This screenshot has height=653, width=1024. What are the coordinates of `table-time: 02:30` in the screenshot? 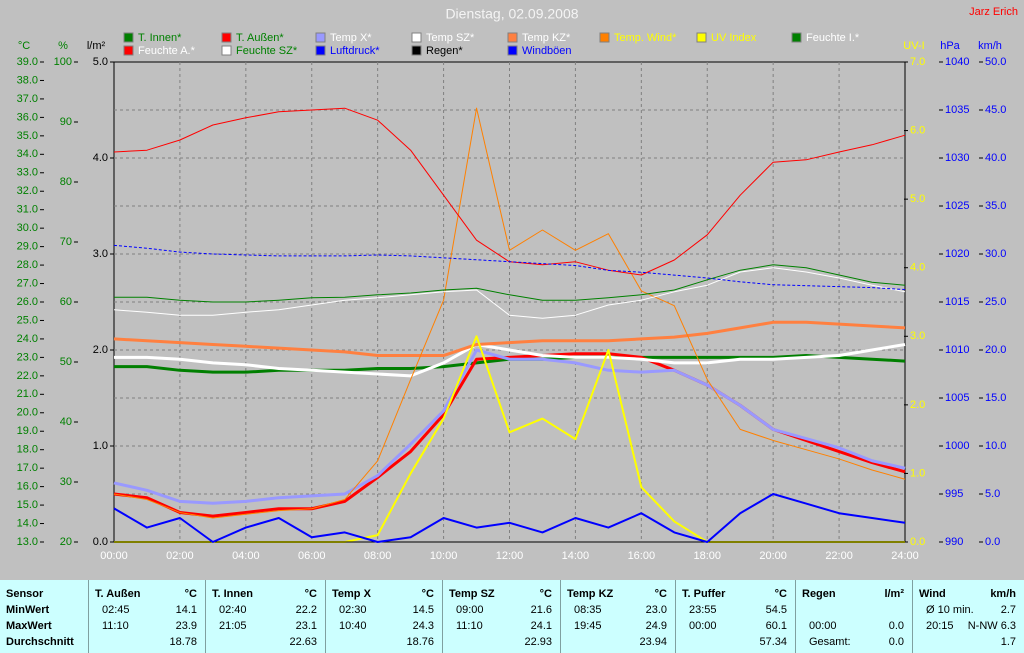 It's located at (353, 610).